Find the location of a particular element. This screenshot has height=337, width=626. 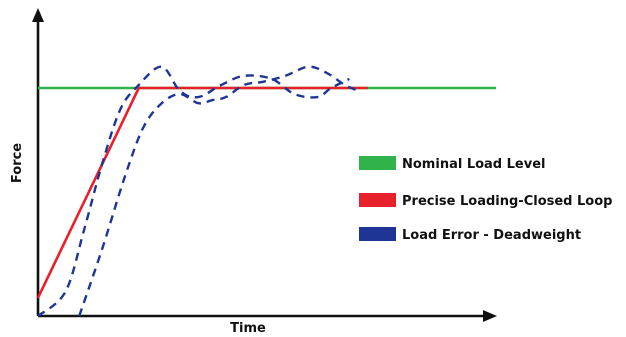

y-axis-arrow is located at coordinates (38, 15).